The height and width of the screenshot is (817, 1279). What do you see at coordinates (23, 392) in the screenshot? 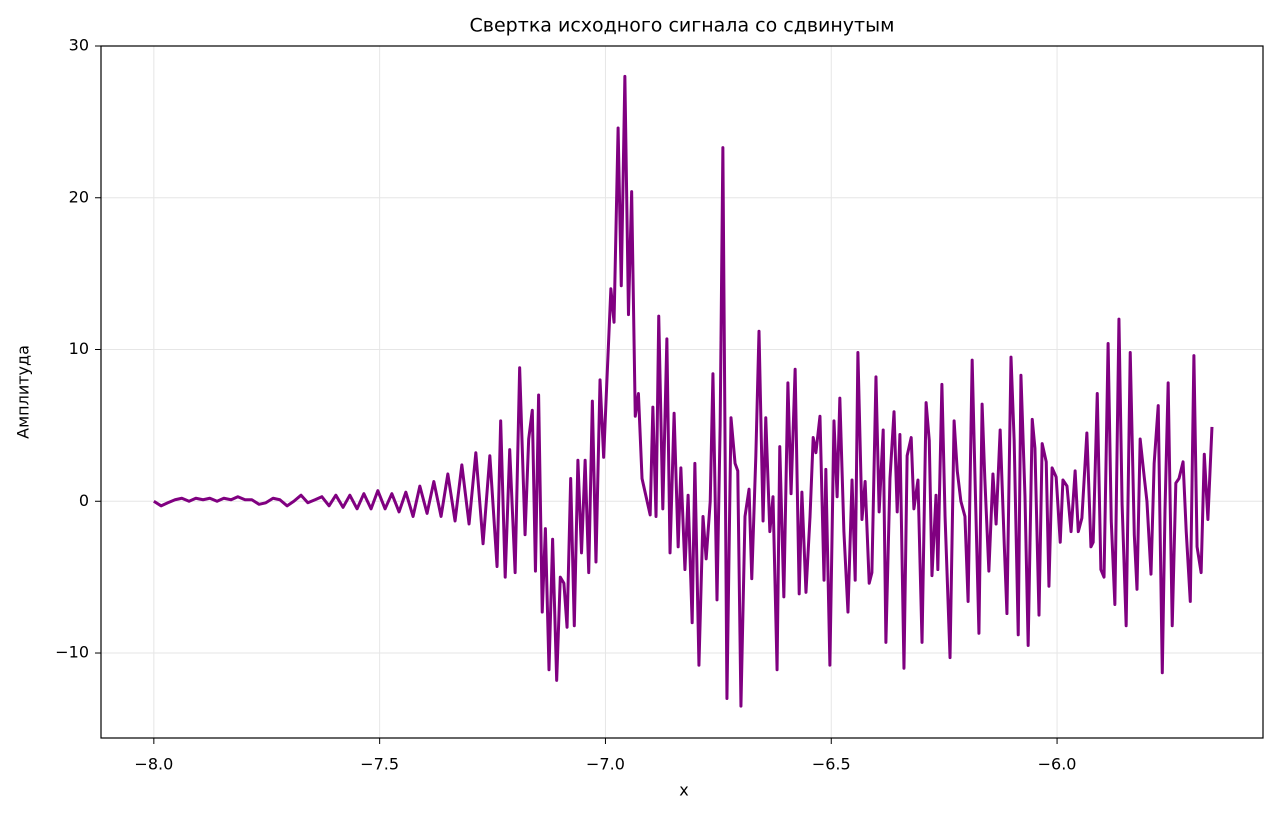
I see `y-axis-label: Амплитуда` at bounding box center [23, 392].